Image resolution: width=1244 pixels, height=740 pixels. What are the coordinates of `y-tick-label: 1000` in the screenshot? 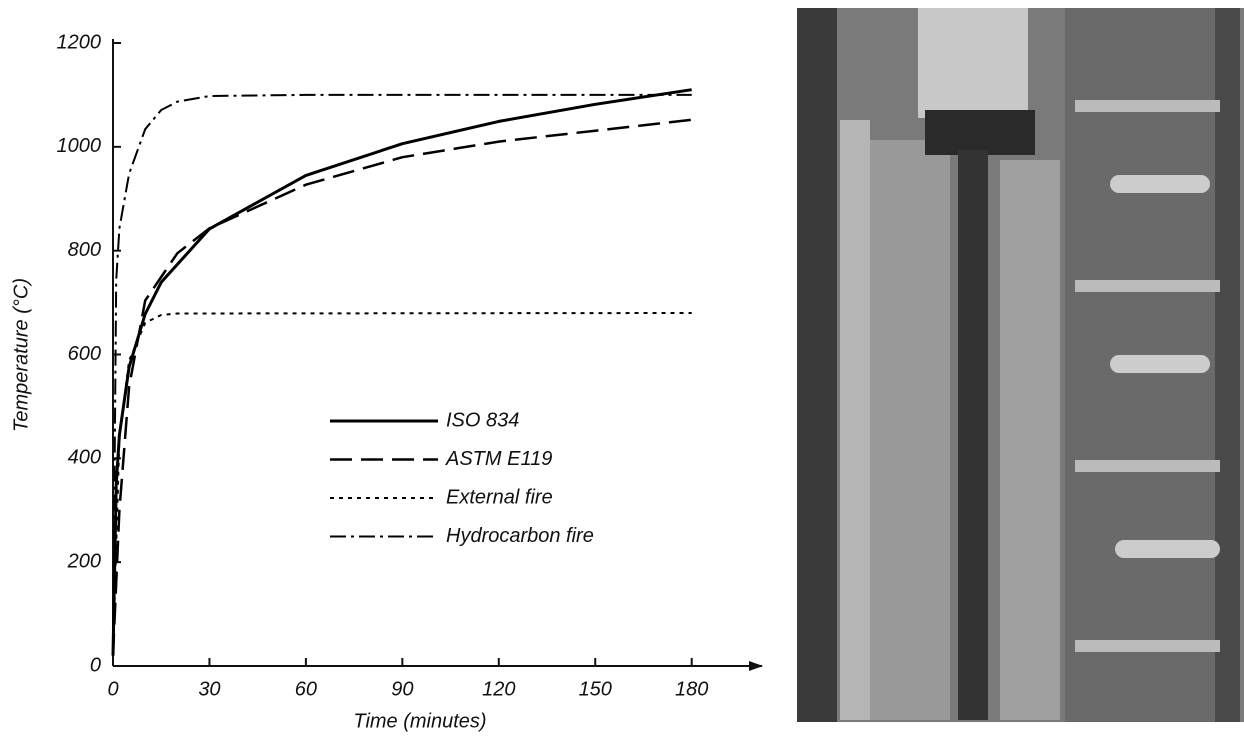 It's located at (79, 146).